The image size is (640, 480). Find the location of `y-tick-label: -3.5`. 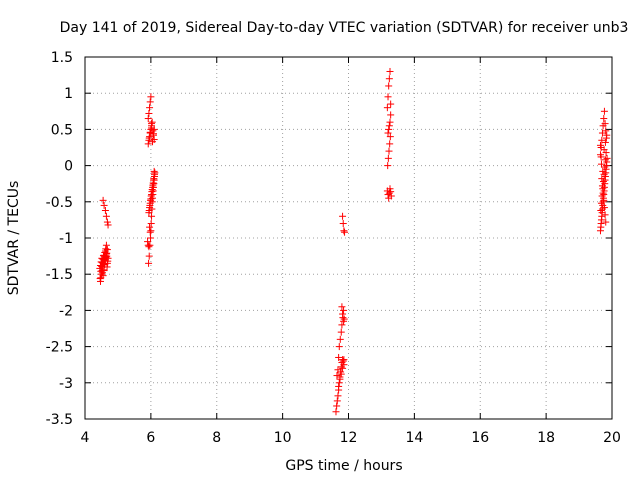

y-tick-label: -3.5 is located at coordinates (59, 420).